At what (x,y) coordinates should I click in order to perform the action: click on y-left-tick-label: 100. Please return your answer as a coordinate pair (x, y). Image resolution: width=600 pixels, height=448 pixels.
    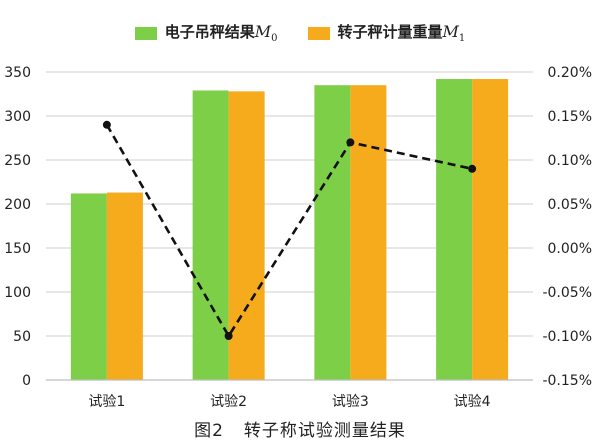
    Looking at the image, I should click on (17, 293).